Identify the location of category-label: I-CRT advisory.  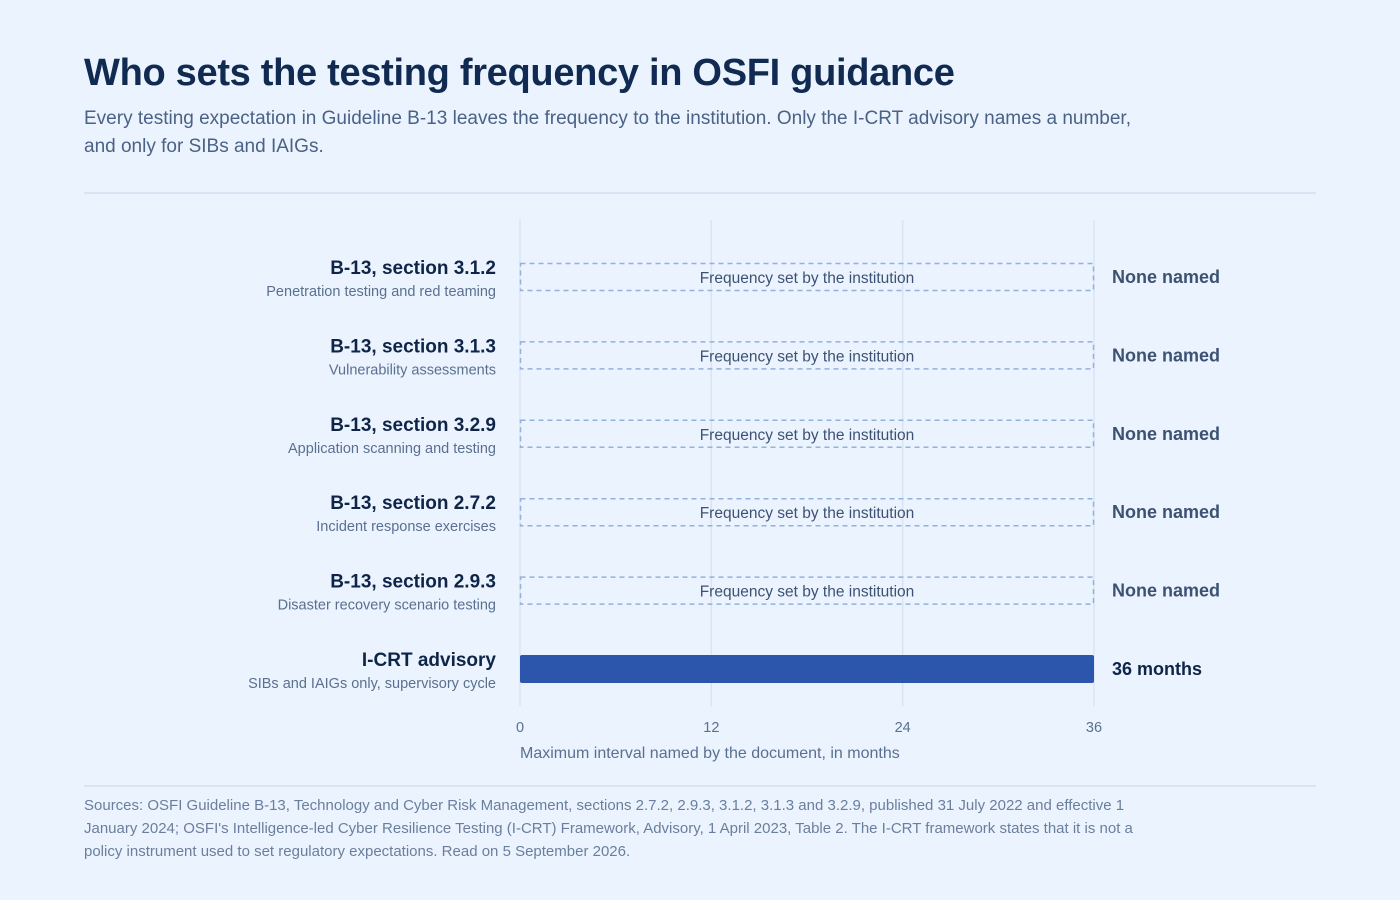
(429, 660).